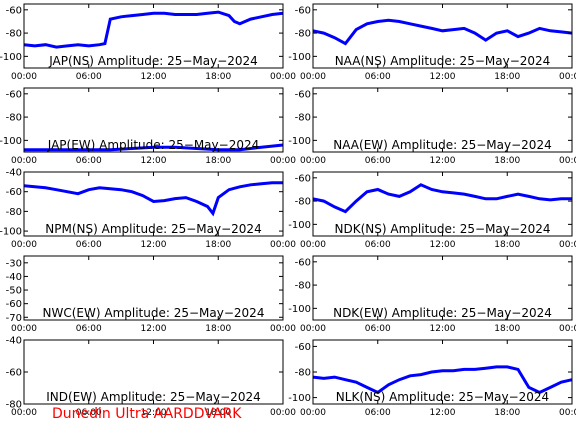 This screenshot has width=576, height=432. I want to click on y-tick-label: -70, so click(14, 318).